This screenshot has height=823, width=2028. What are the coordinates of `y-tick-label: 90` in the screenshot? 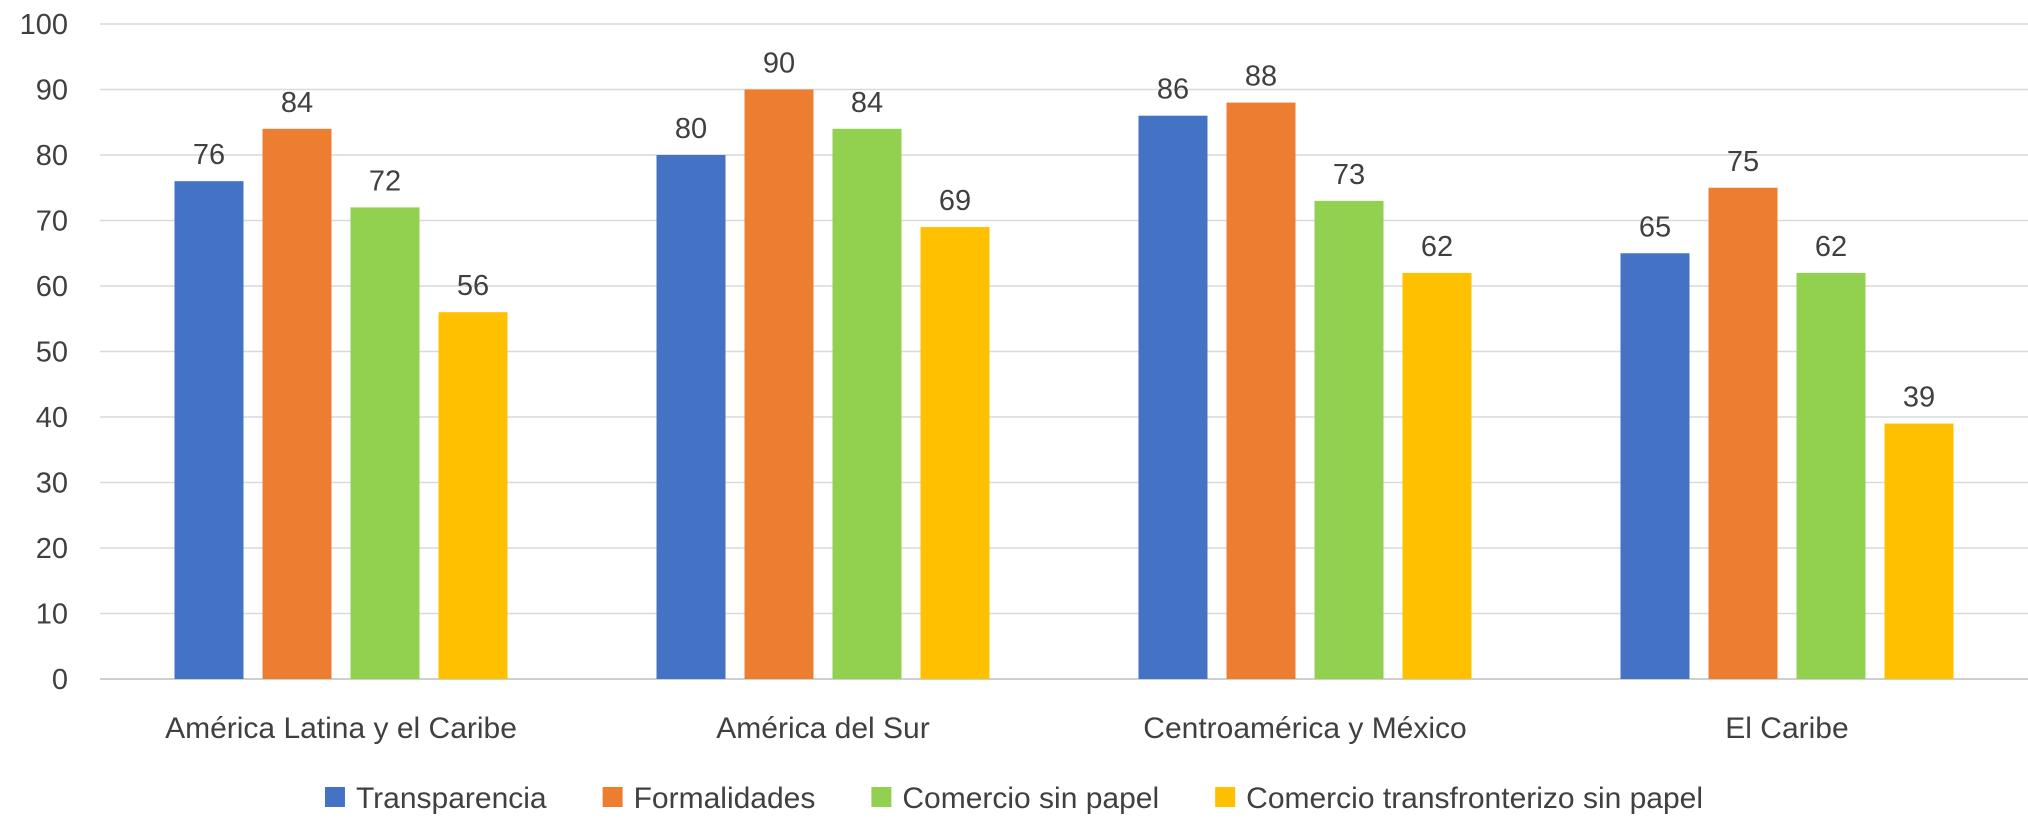 It's located at (52, 91).